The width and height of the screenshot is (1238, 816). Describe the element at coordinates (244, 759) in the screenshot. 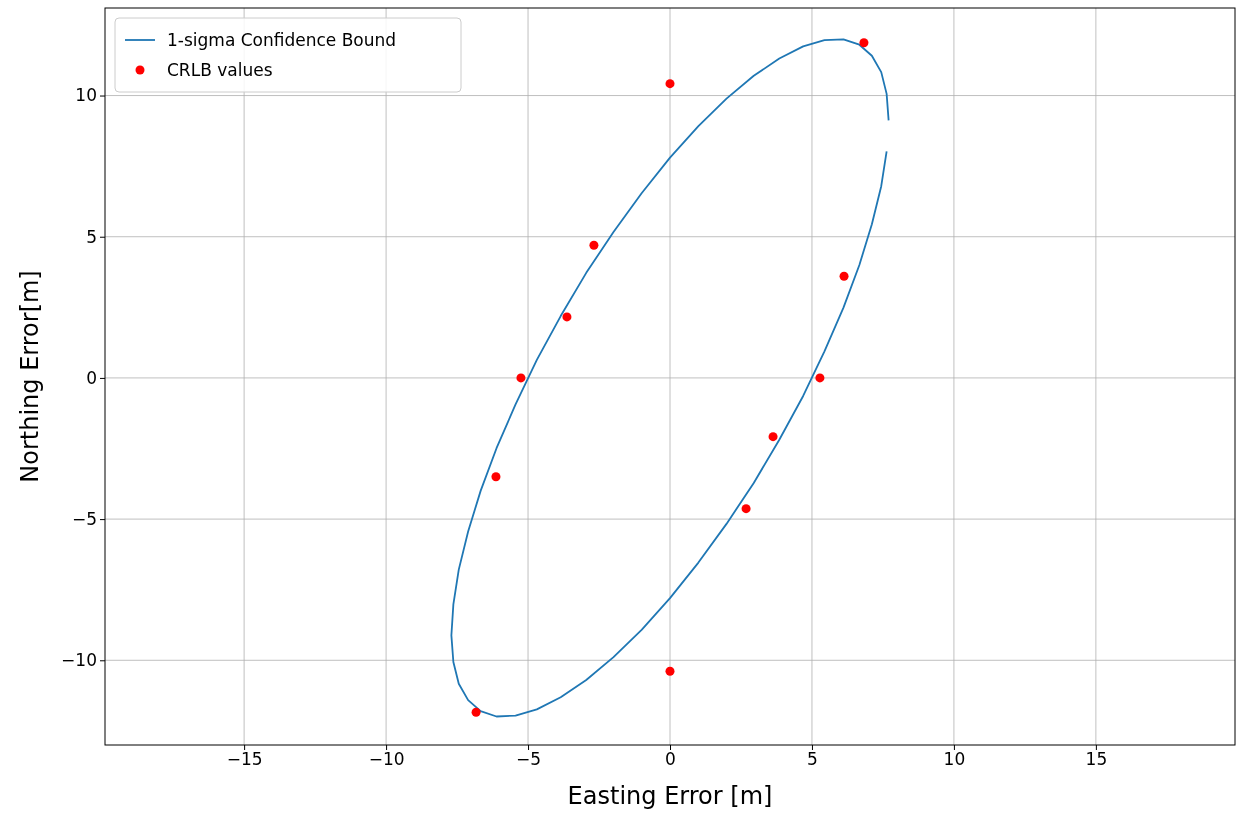

I see `x-tick-label: −15` at that location.